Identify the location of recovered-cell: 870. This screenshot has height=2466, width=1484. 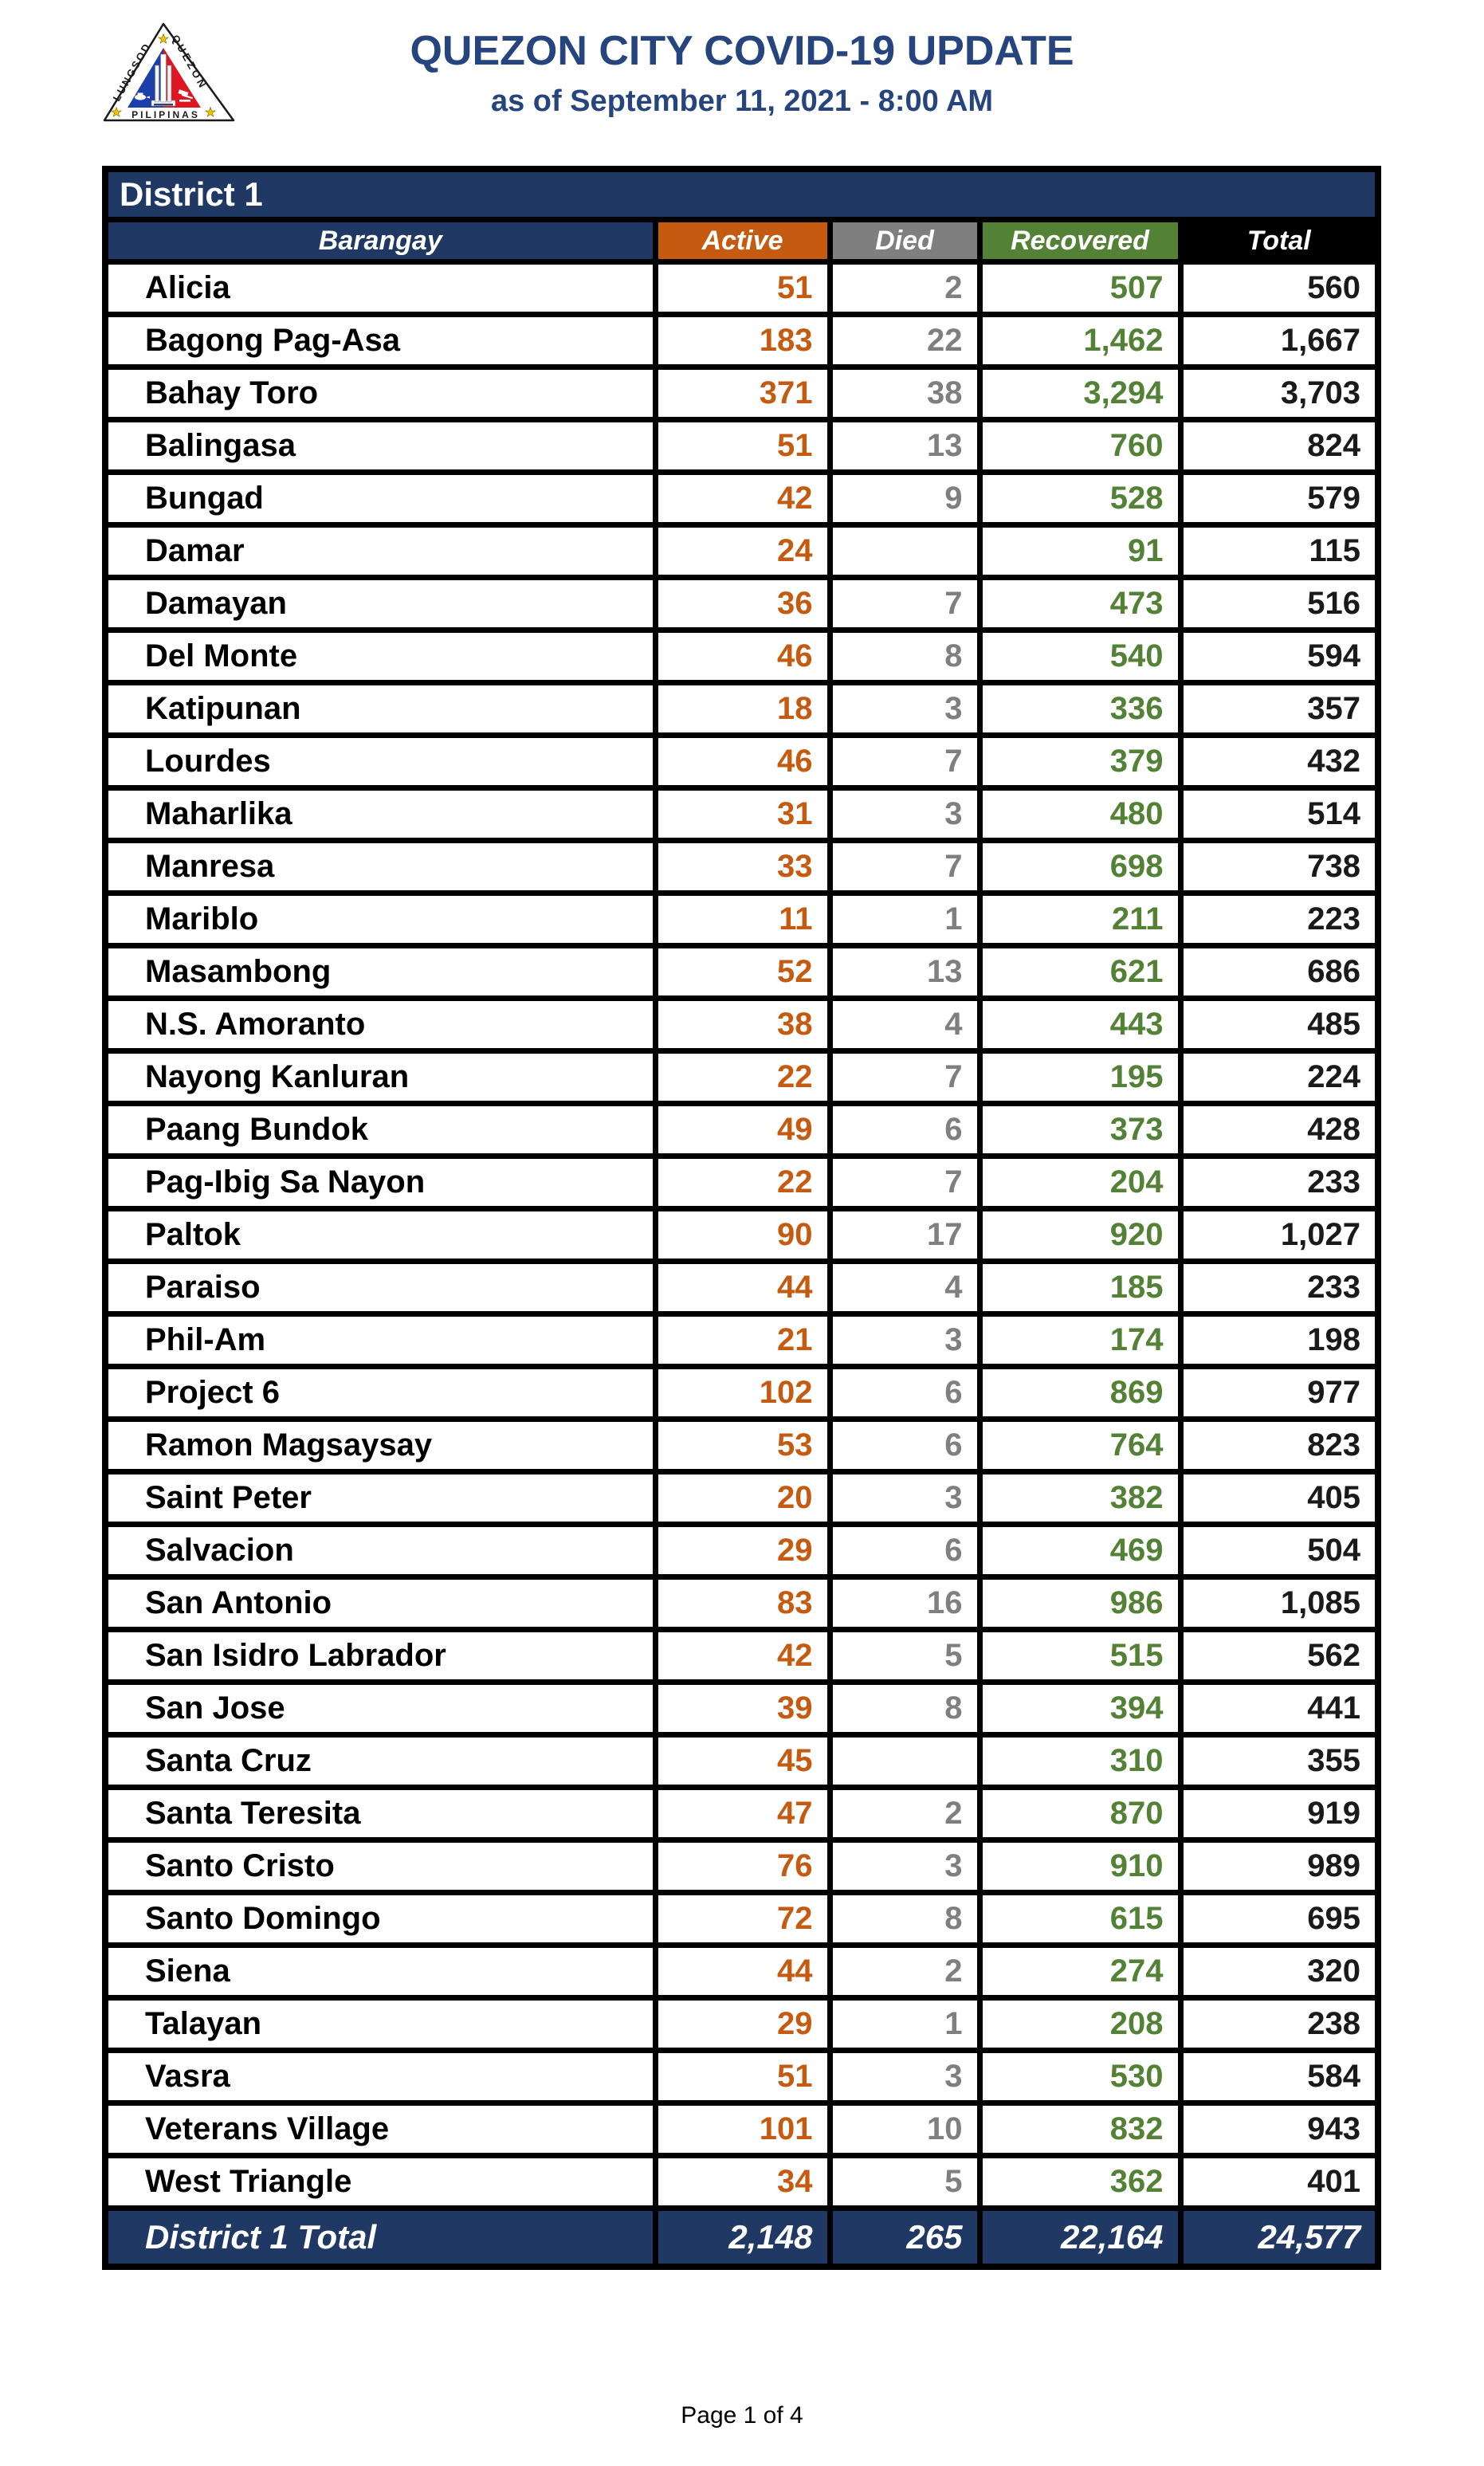
(1080, 1814).